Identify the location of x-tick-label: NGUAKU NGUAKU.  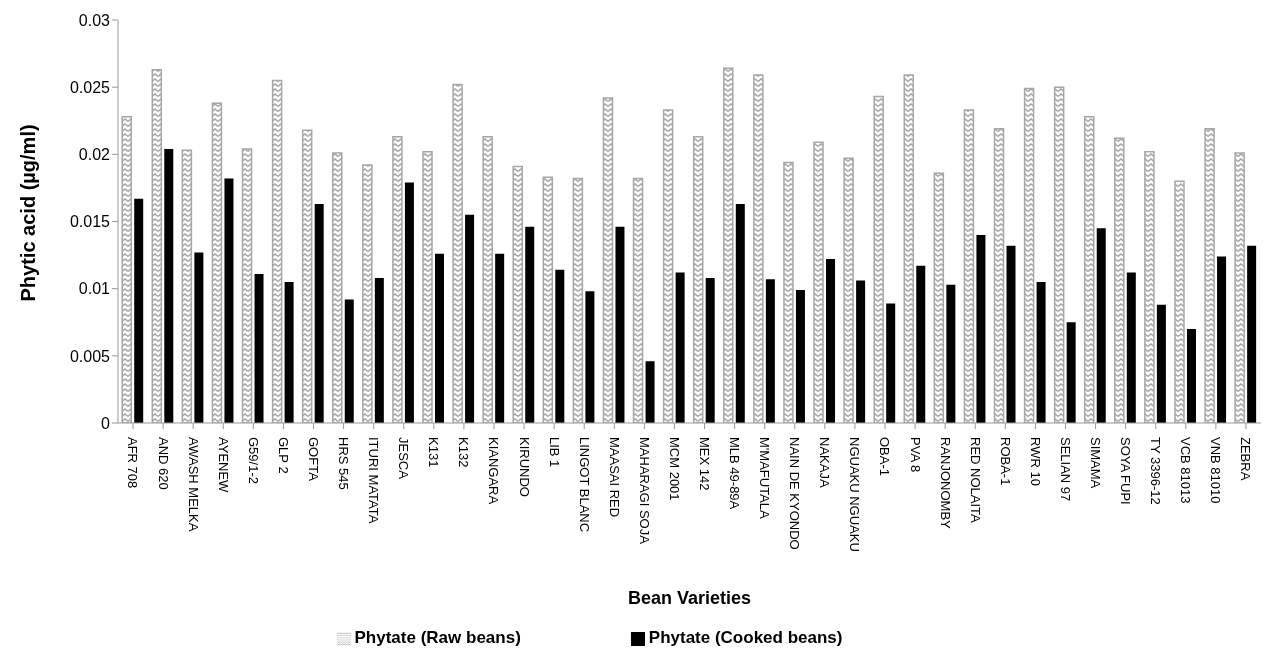
(855, 494).